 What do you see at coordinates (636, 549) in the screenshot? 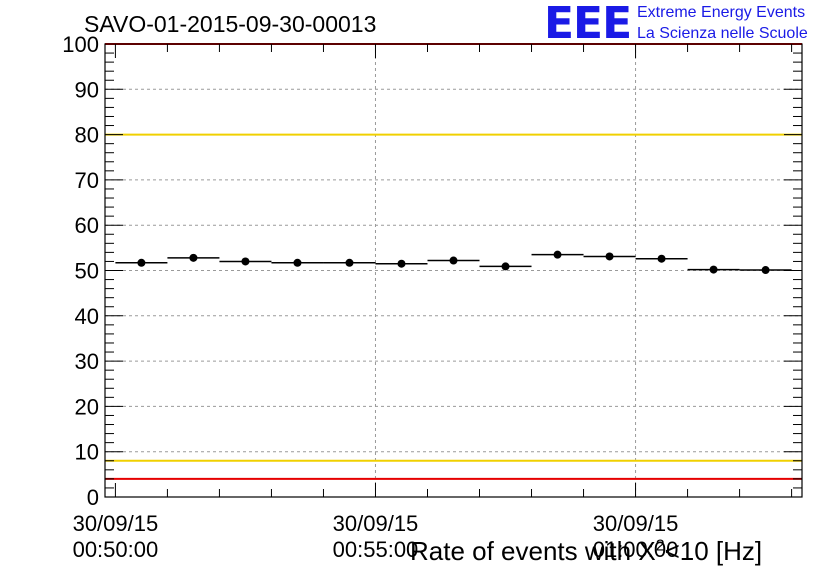
I see `x-tick-label-time: 01:00:00` at bounding box center [636, 549].